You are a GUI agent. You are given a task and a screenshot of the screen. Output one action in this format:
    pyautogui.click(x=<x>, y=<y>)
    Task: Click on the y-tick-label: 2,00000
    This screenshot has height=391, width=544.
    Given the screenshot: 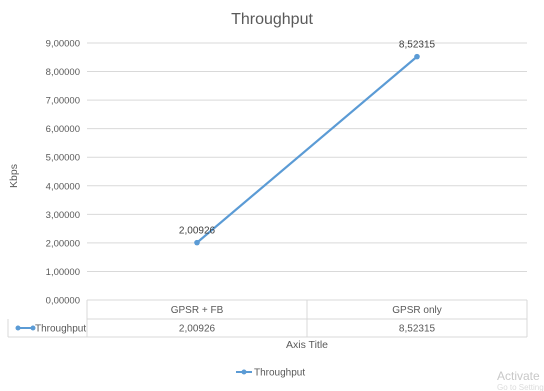 What is the action you would take?
    pyautogui.click(x=63, y=243)
    